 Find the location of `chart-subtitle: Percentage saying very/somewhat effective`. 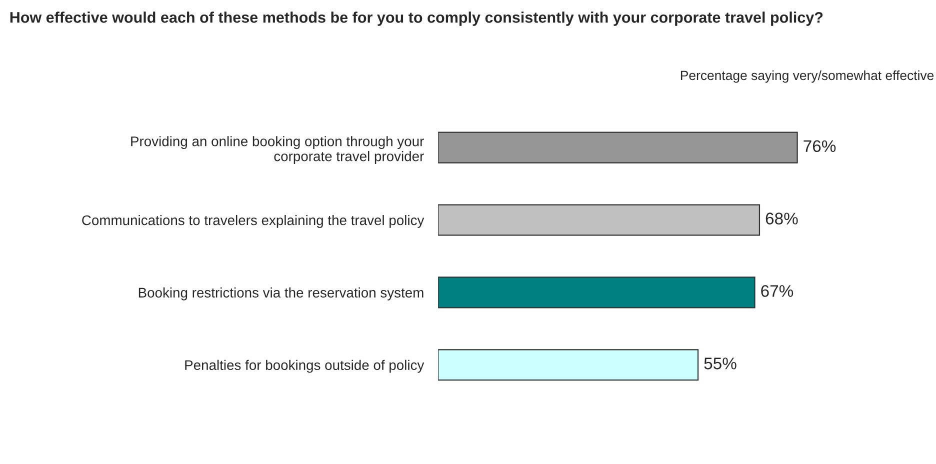

chart-subtitle: Percentage saying very/somewhat effective is located at coordinates (807, 76).